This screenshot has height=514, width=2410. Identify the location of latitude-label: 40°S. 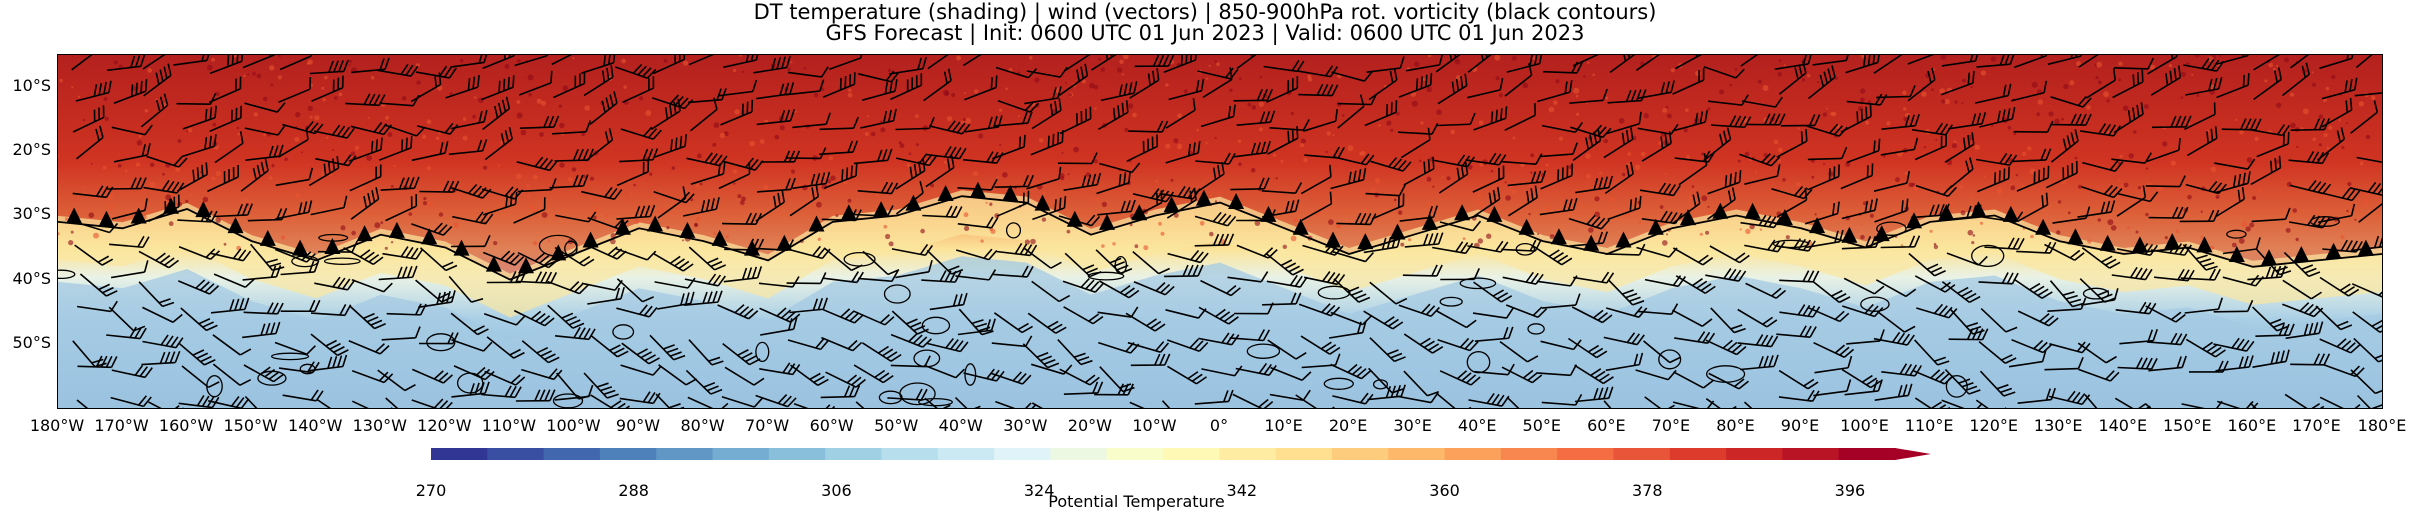
(31, 278).